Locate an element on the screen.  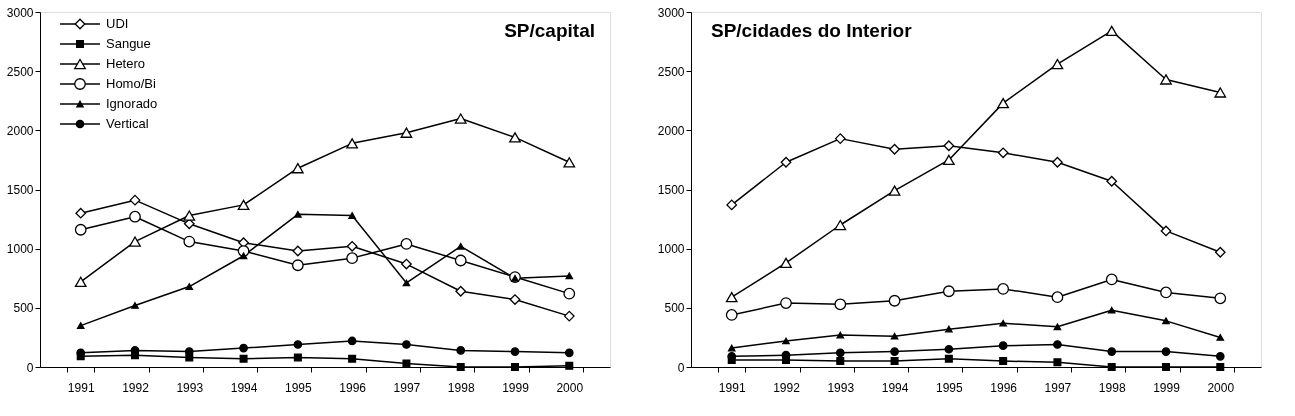
legend-label: Hetero is located at coordinates (126, 63).